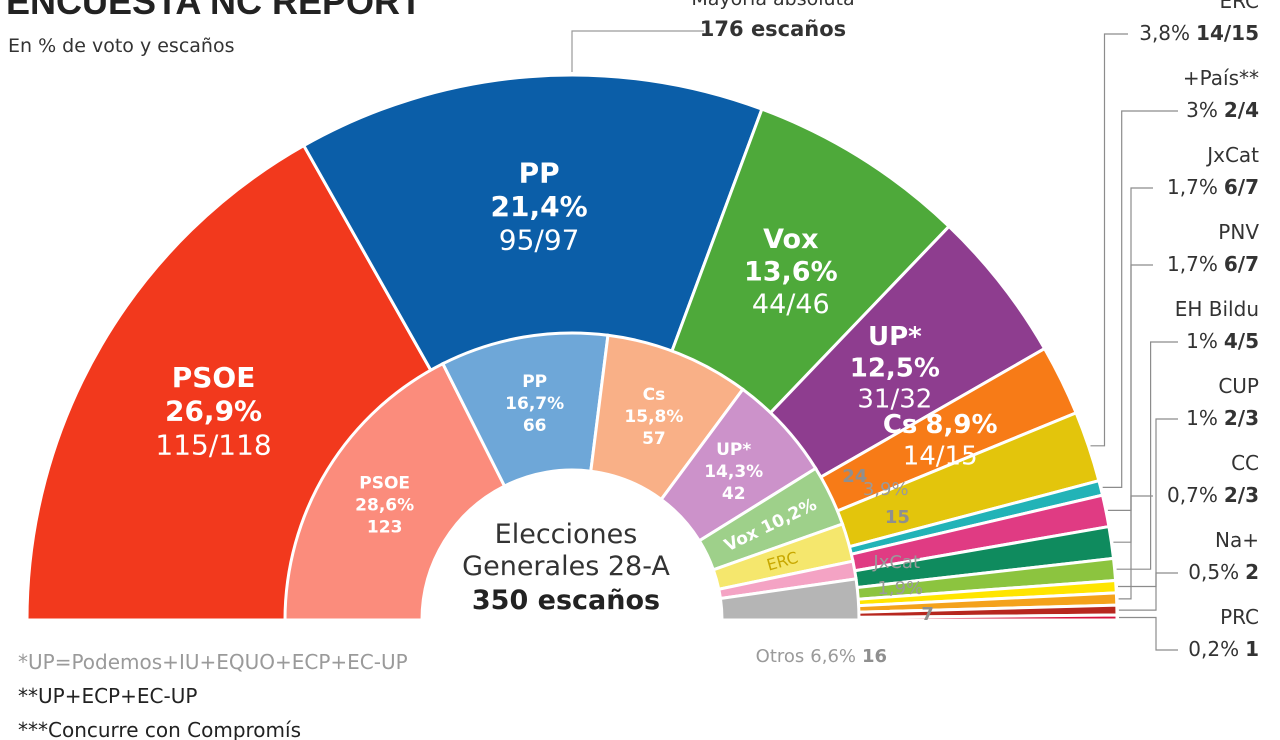 The height and width of the screenshot is (740, 1280). Describe the element at coordinates (894, 400) in the screenshot. I see `outer-seats-label: 31/32` at that location.